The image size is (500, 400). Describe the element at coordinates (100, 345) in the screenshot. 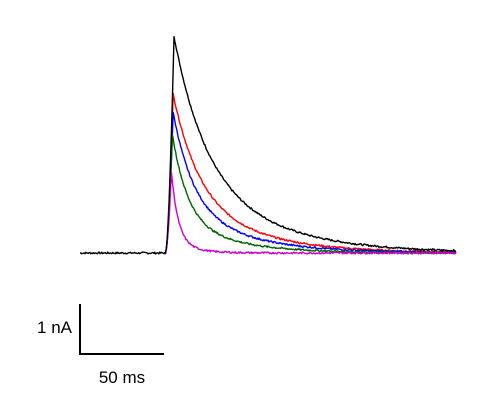

I see `scale-bar: 1 nA 50 ms` at that location.